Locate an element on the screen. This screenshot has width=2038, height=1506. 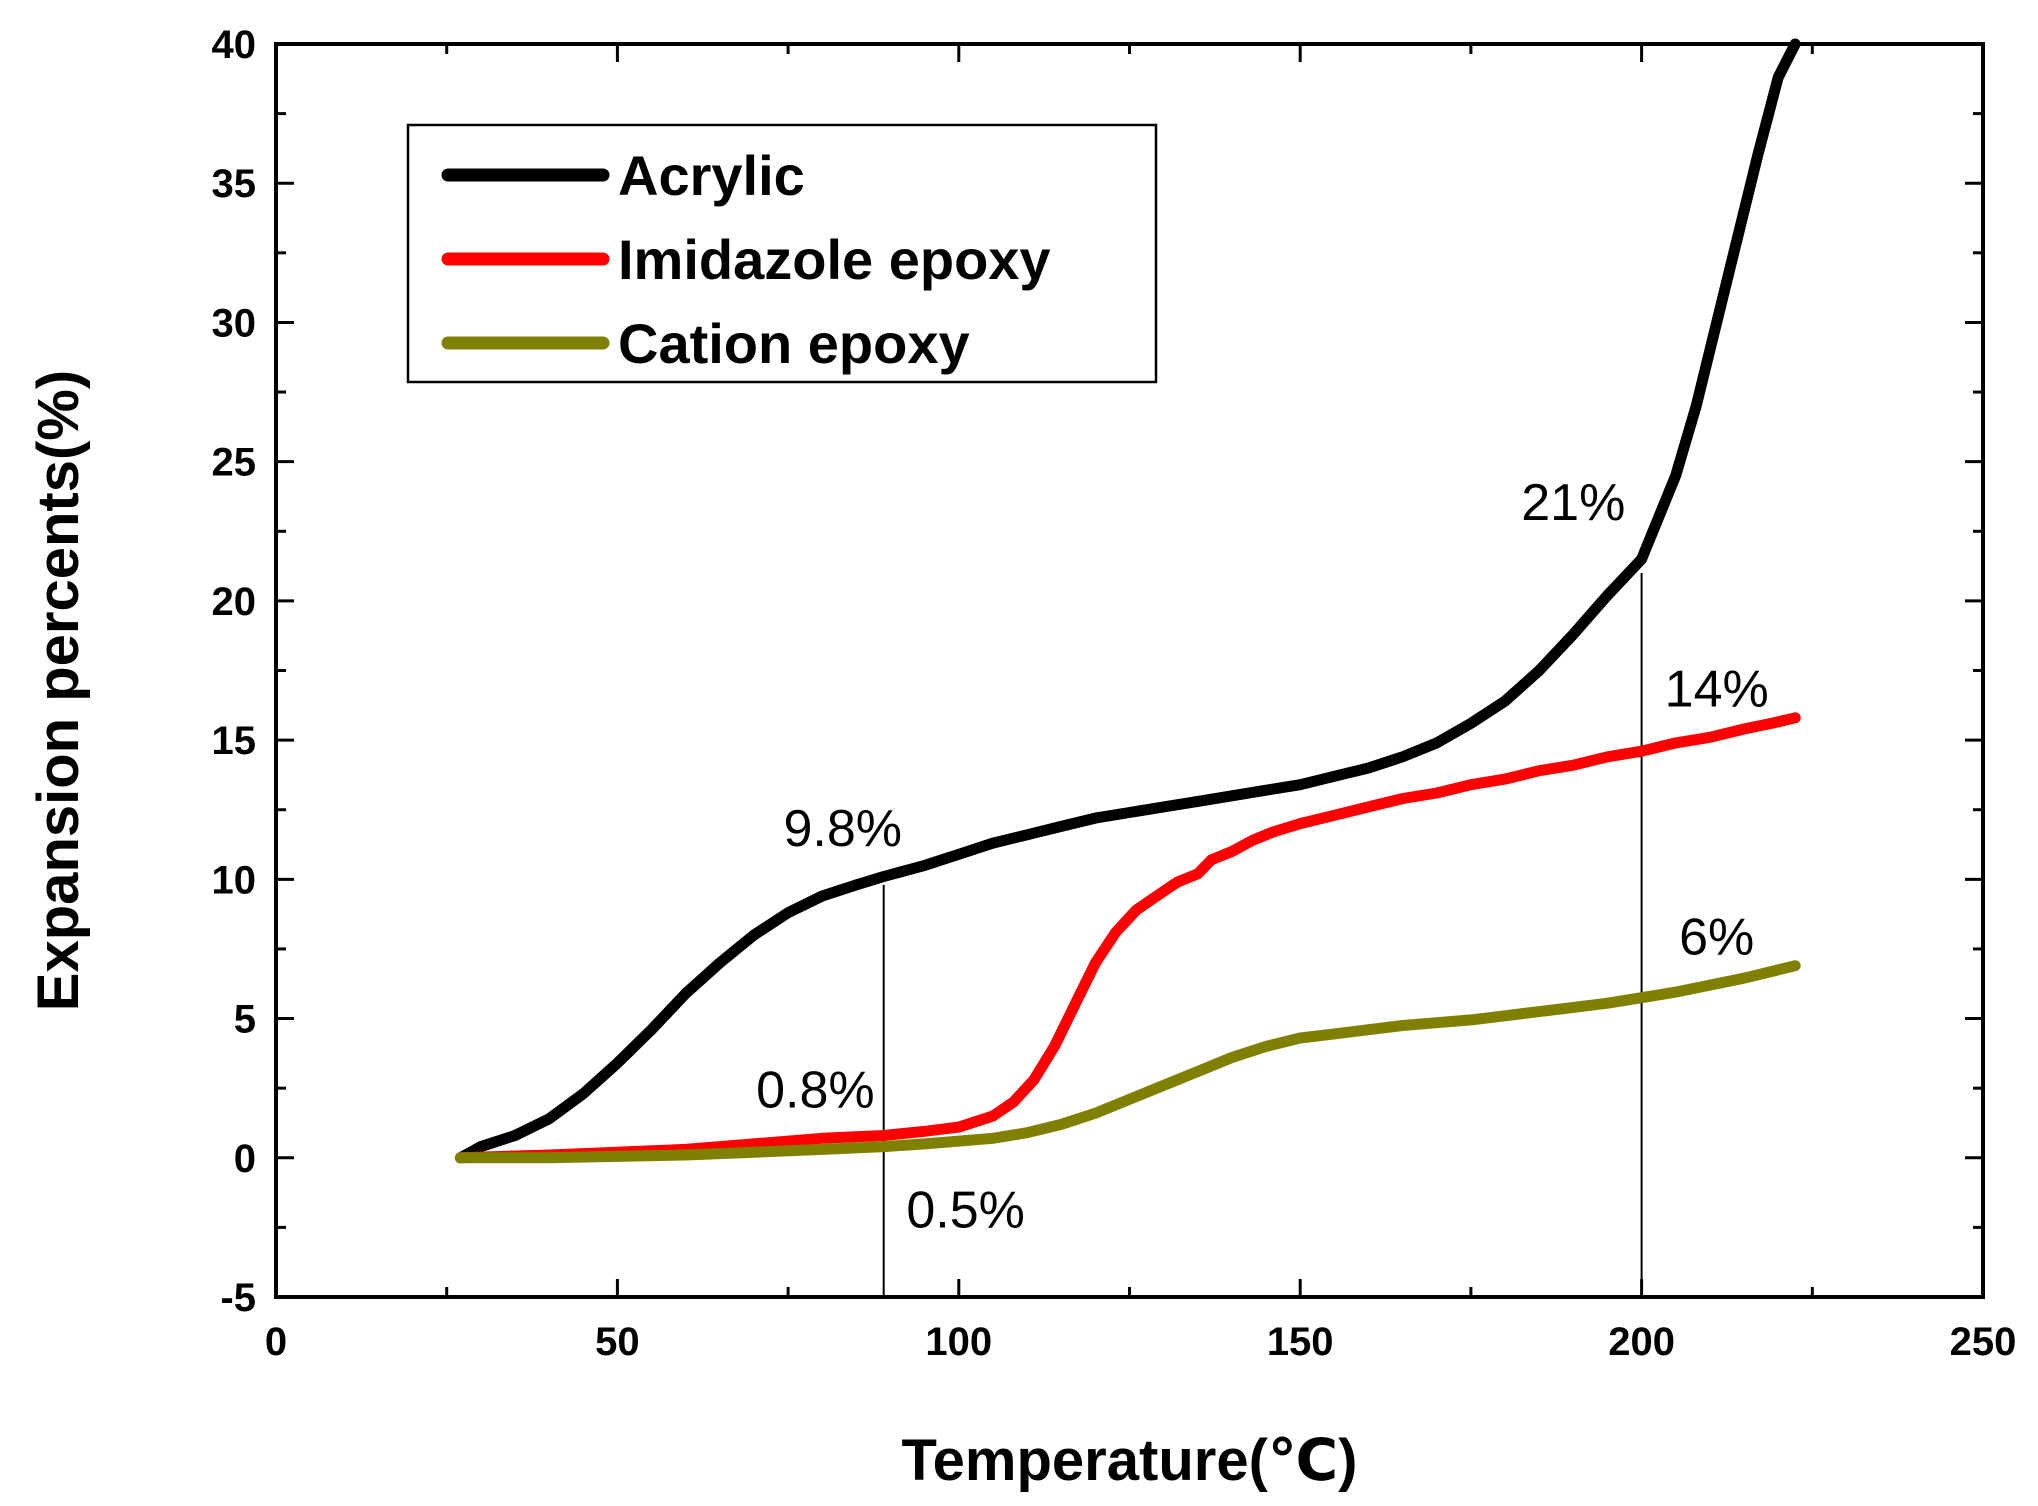
y-tick-label: 10 is located at coordinates (234, 880).